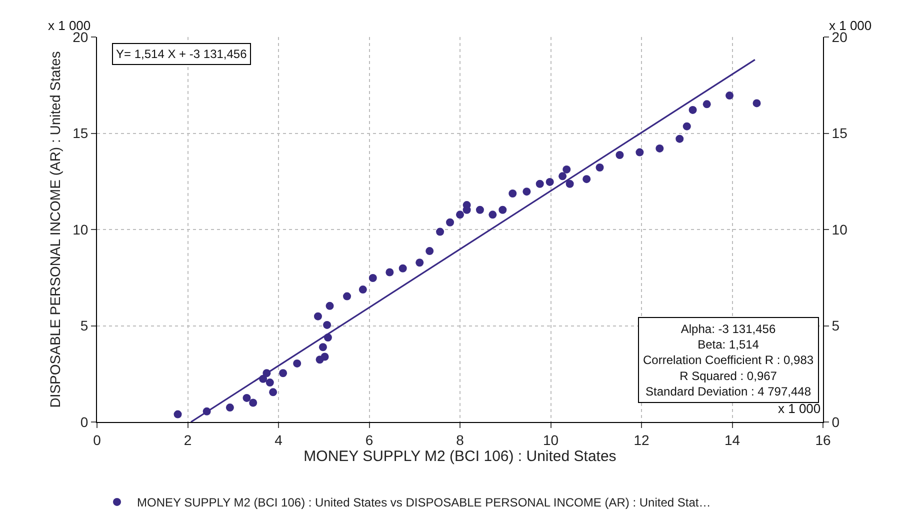 This screenshot has height=528, width=902. What do you see at coordinates (182, 54) in the screenshot?
I see `annotation: Y= 1,514 X + -3 131,456` at bounding box center [182, 54].